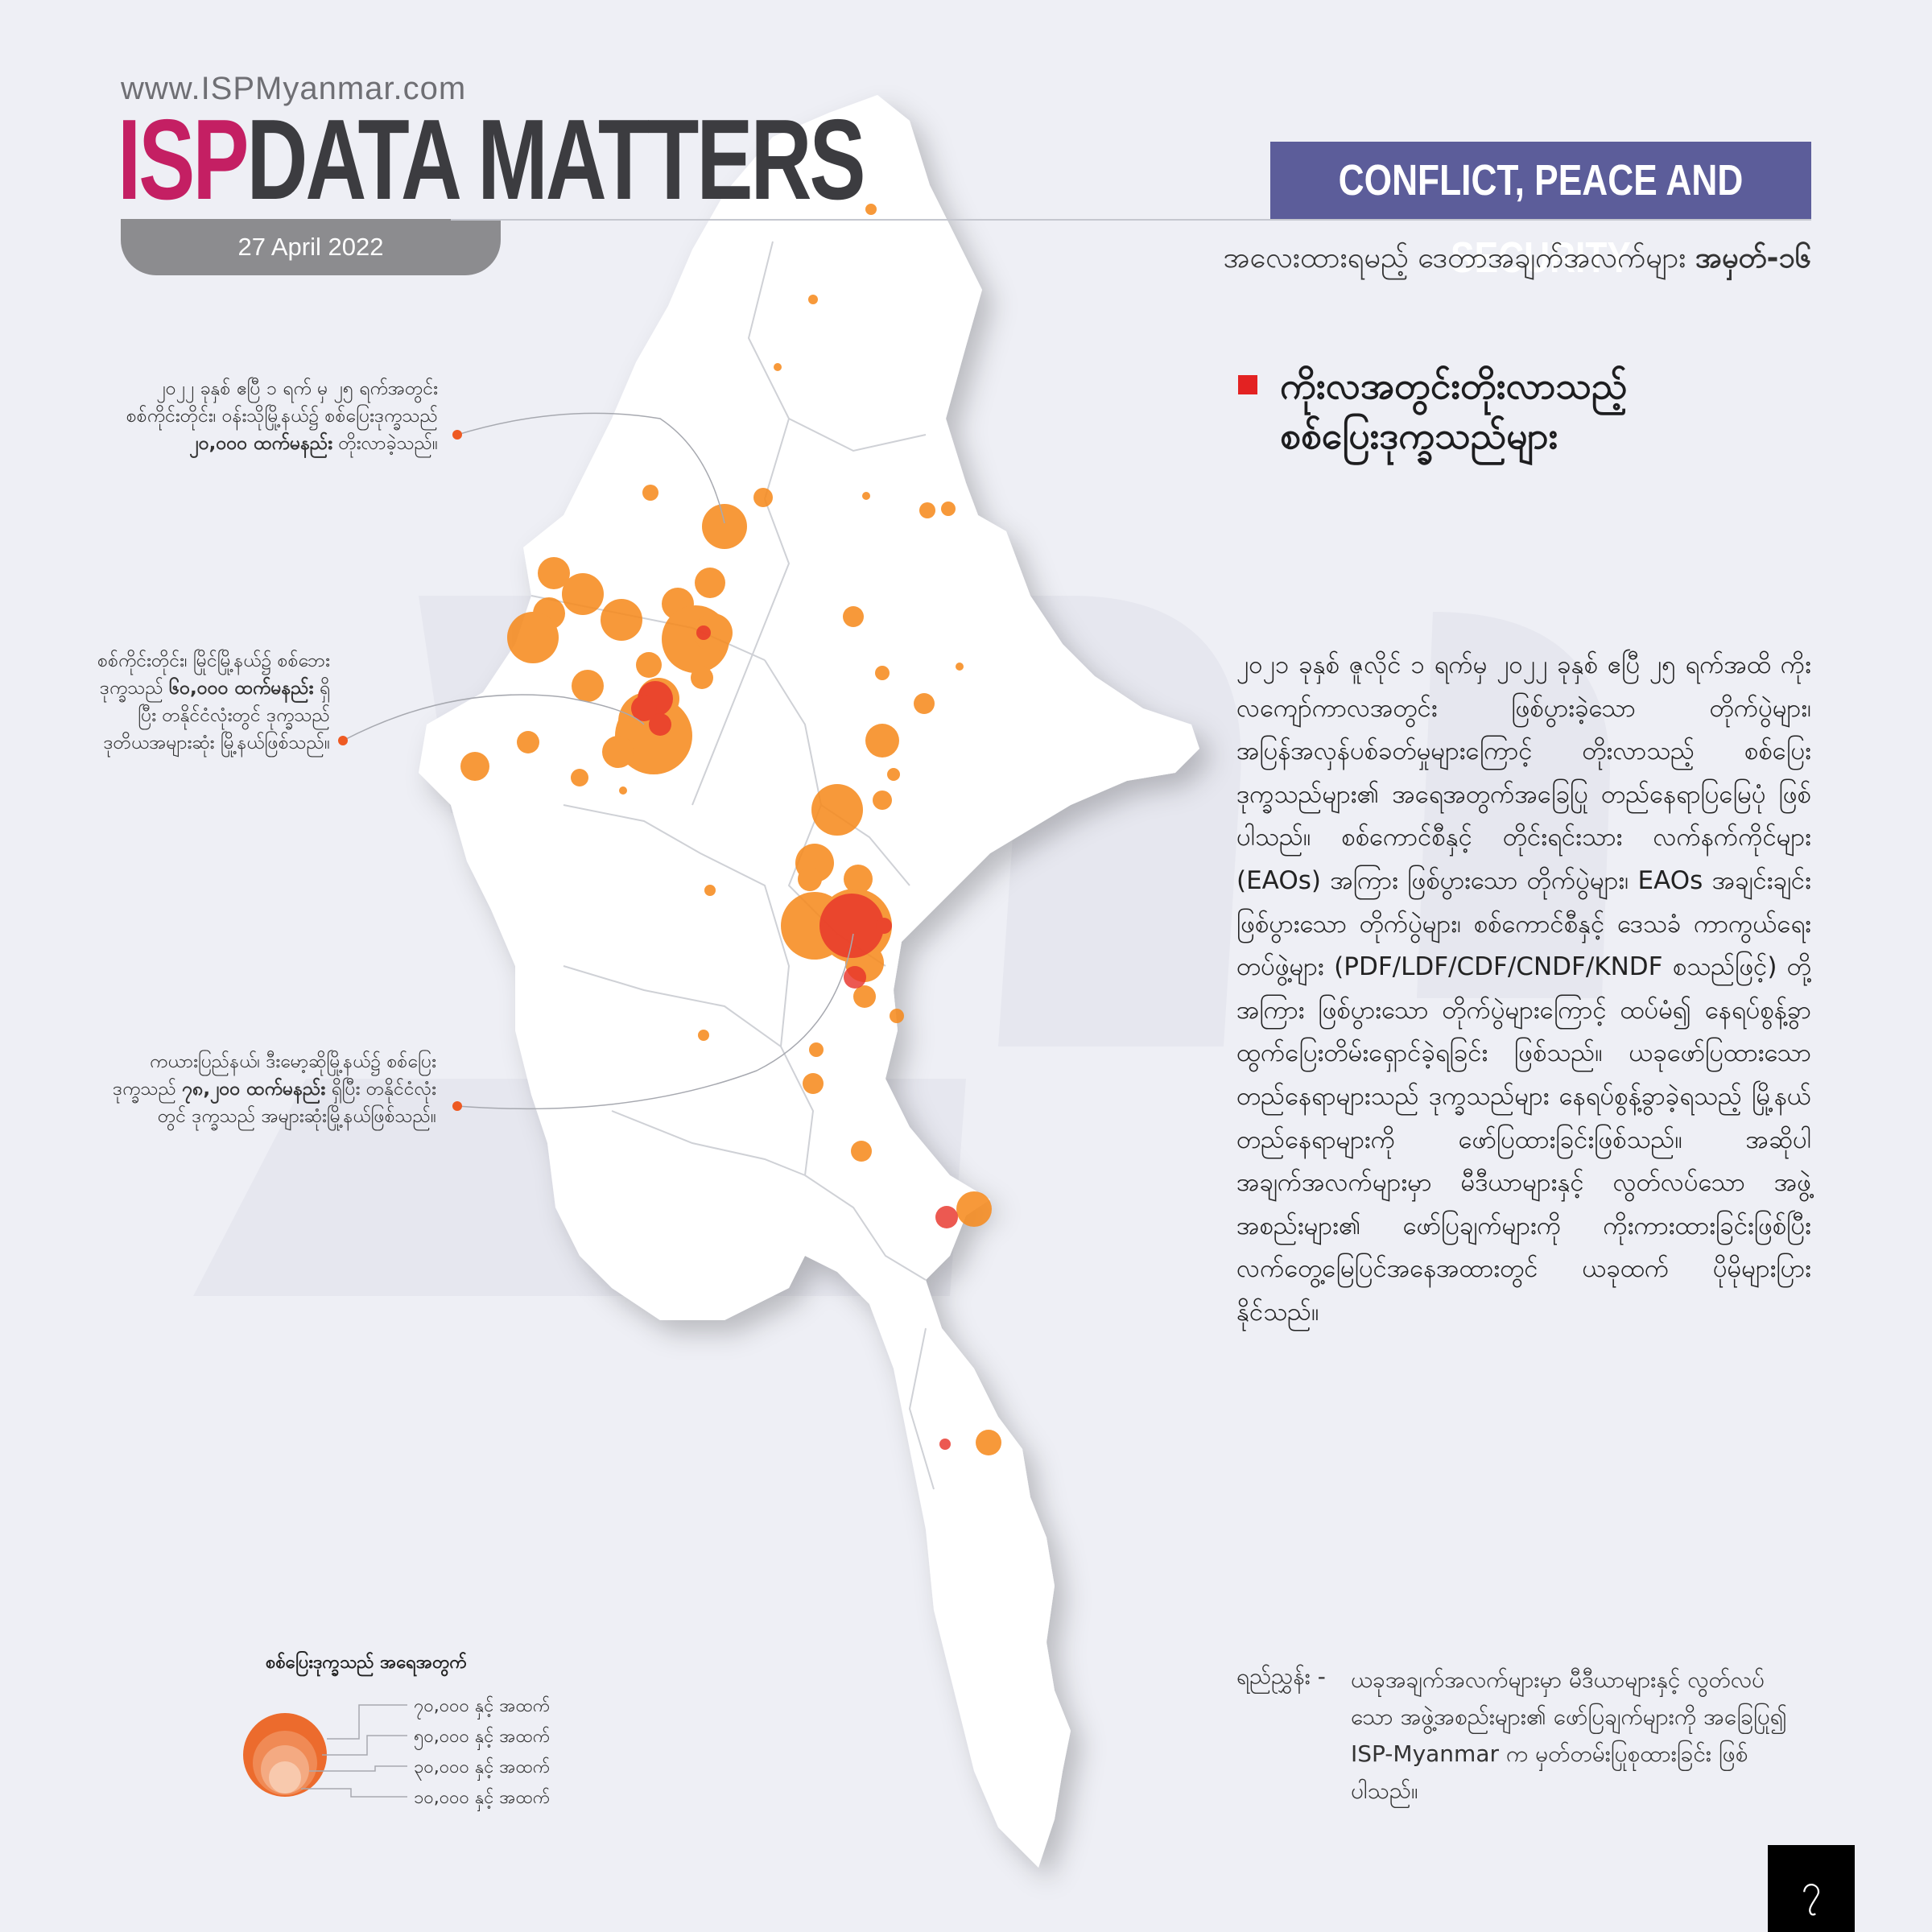 The width and height of the screenshot is (1932, 1932). I want to click on bubble-red, so click(794, 1037).